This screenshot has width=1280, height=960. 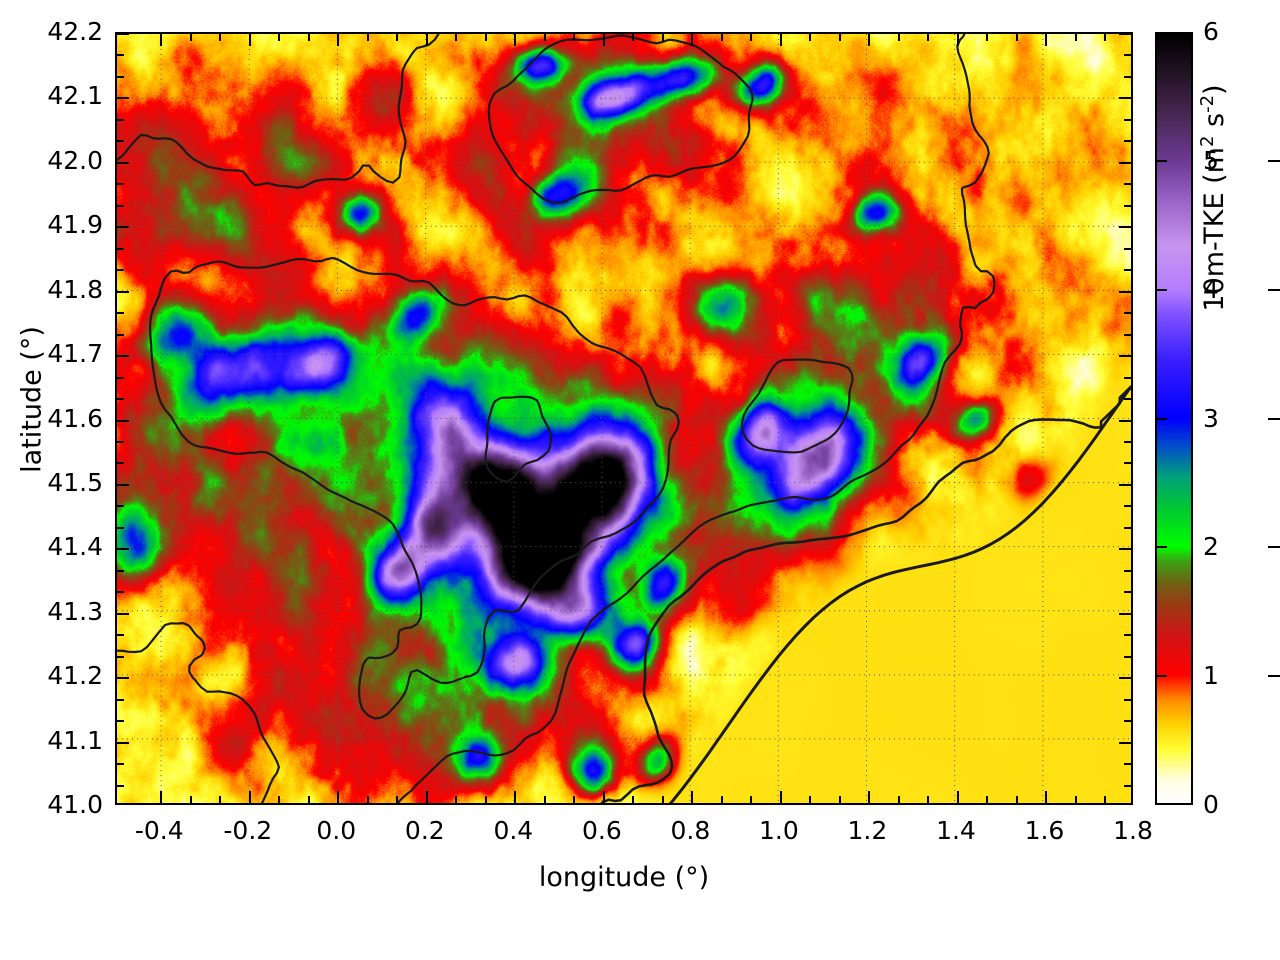 What do you see at coordinates (1211, 547) in the screenshot?
I see `colorbar-tick-label: 2` at bounding box center [1211, 547].